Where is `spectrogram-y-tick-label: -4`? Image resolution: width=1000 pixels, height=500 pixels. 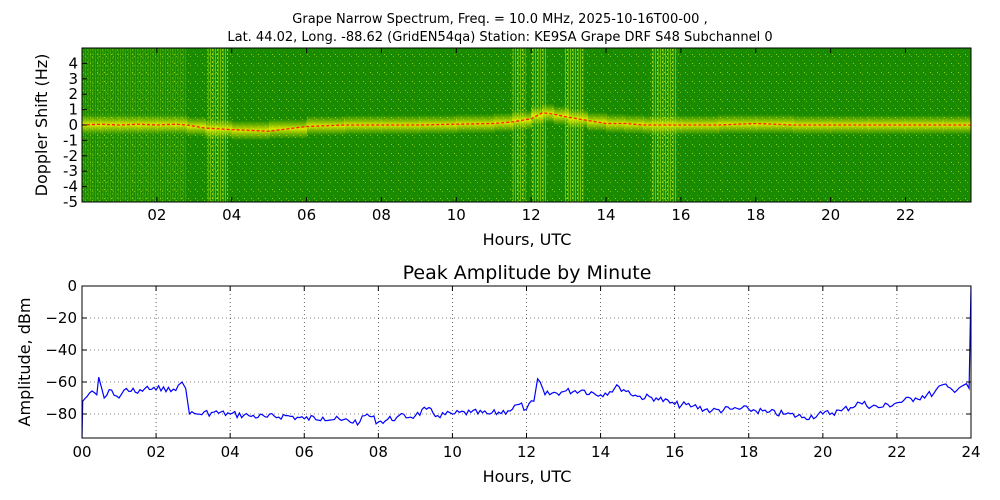 spectrogram-y-tick-label: -4 is located at coordinates (70, 187).